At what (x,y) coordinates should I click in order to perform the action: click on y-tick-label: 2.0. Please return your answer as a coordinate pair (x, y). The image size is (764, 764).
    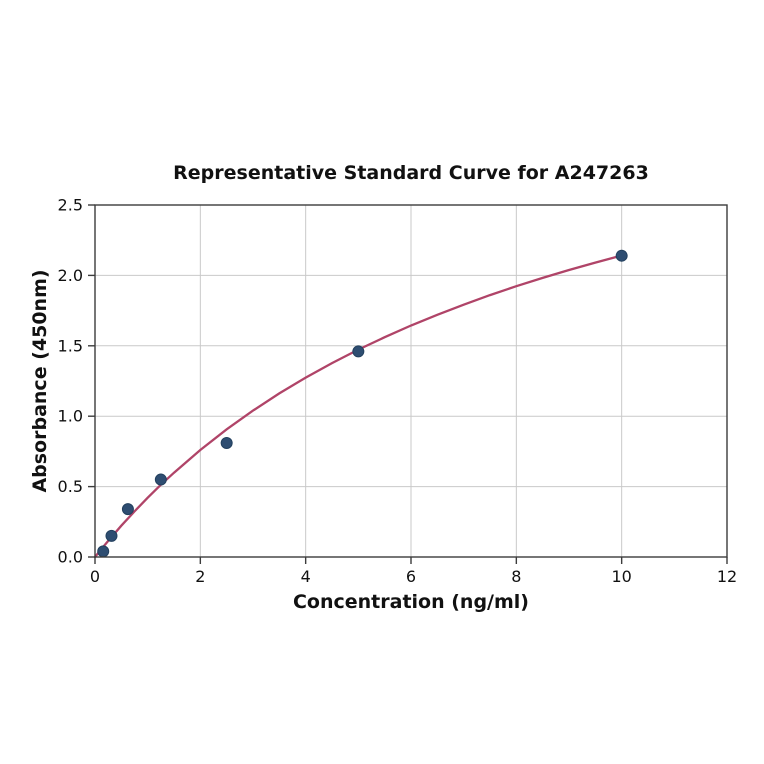
    Looking at the image, I should click on (70, 275).